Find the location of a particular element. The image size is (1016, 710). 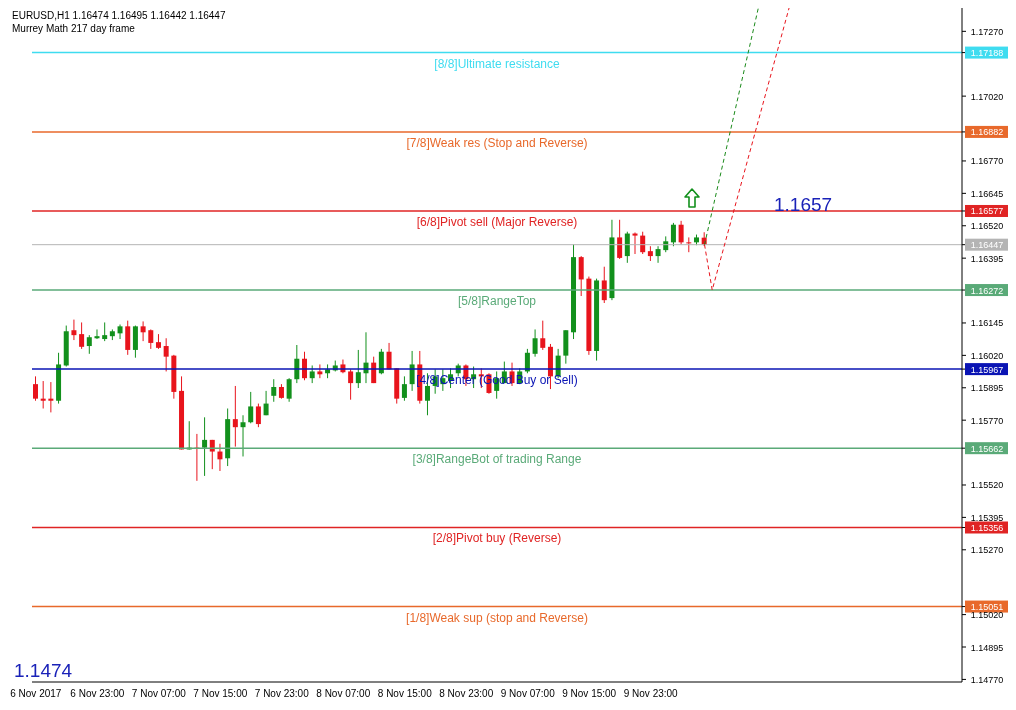

ref-line-label: [6/8]Pivot sell (Major Reverse) is located at coordinates (497, 221).